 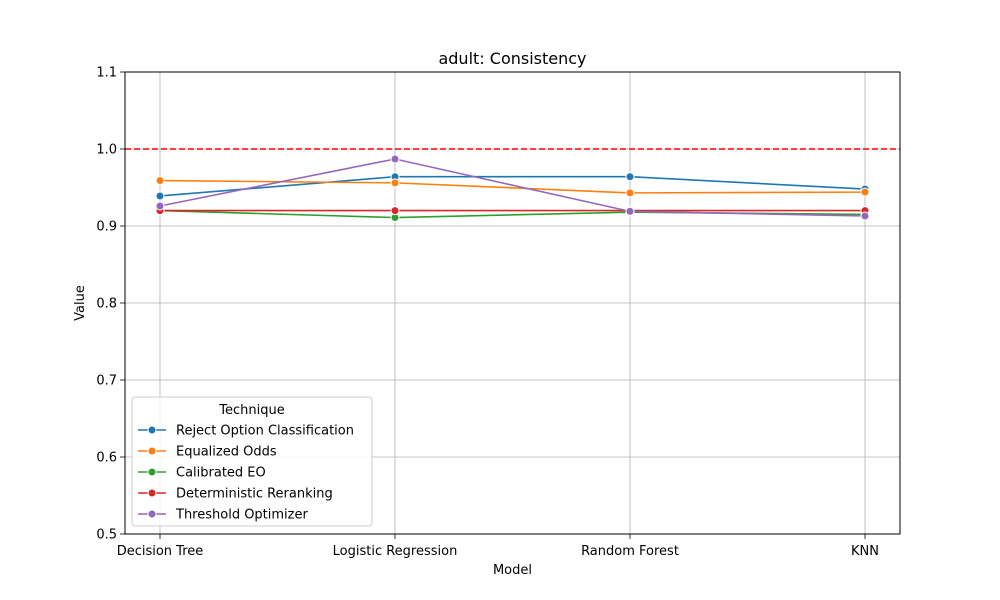 I want to click on legend-label: Calibrated EO, so click(x=221, y=473).